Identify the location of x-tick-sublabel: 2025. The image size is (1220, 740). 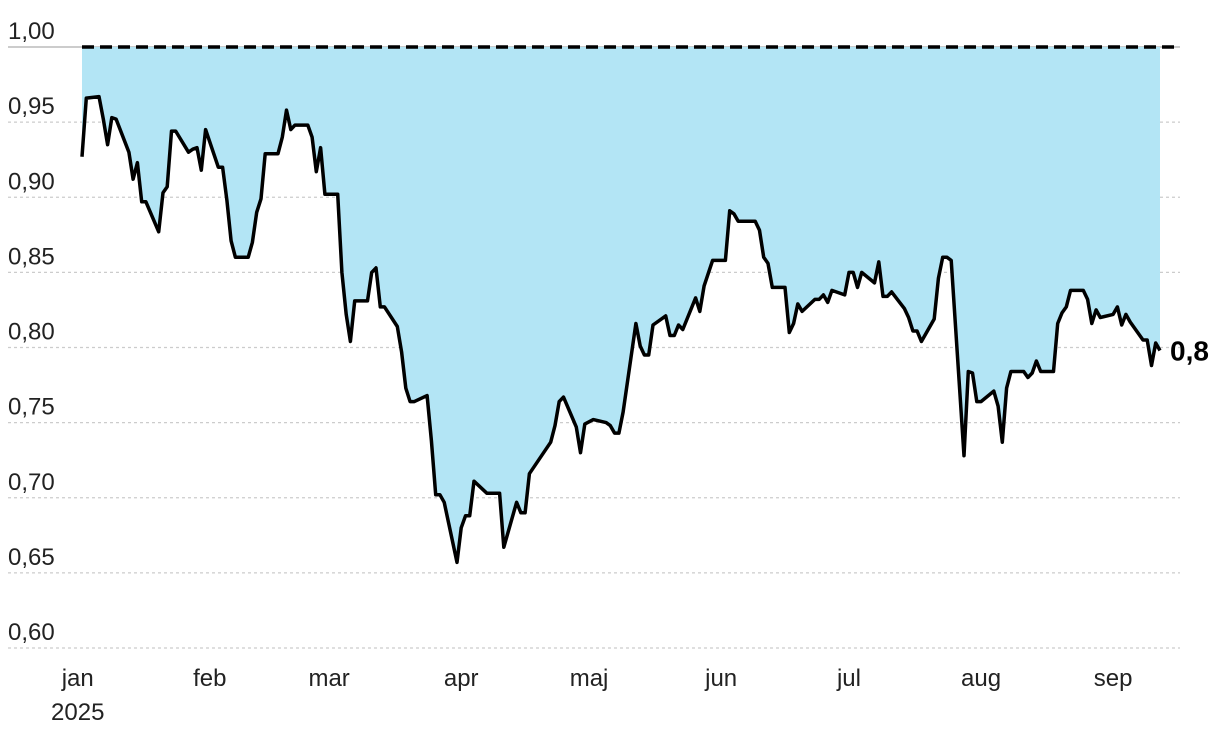
(77, 712).